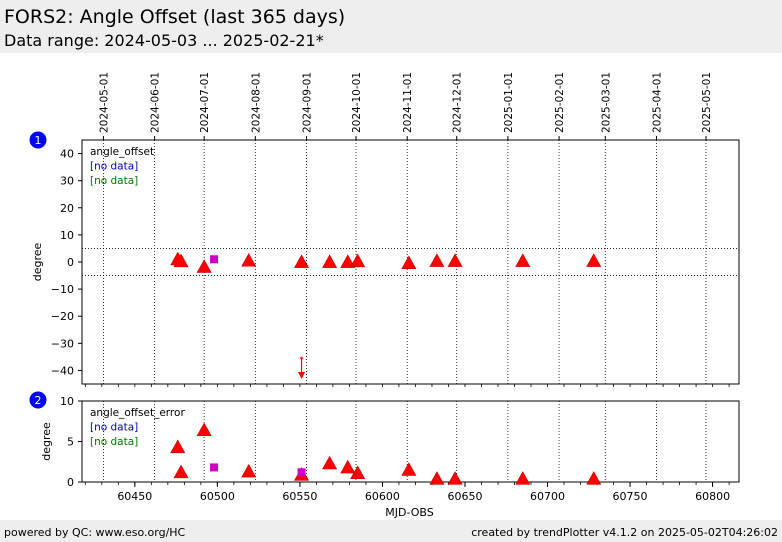 Image resolution: width=782 pixels, height=542 pixels. I want to click on date-tick-label: 2024-09-01, so click(308, 102).